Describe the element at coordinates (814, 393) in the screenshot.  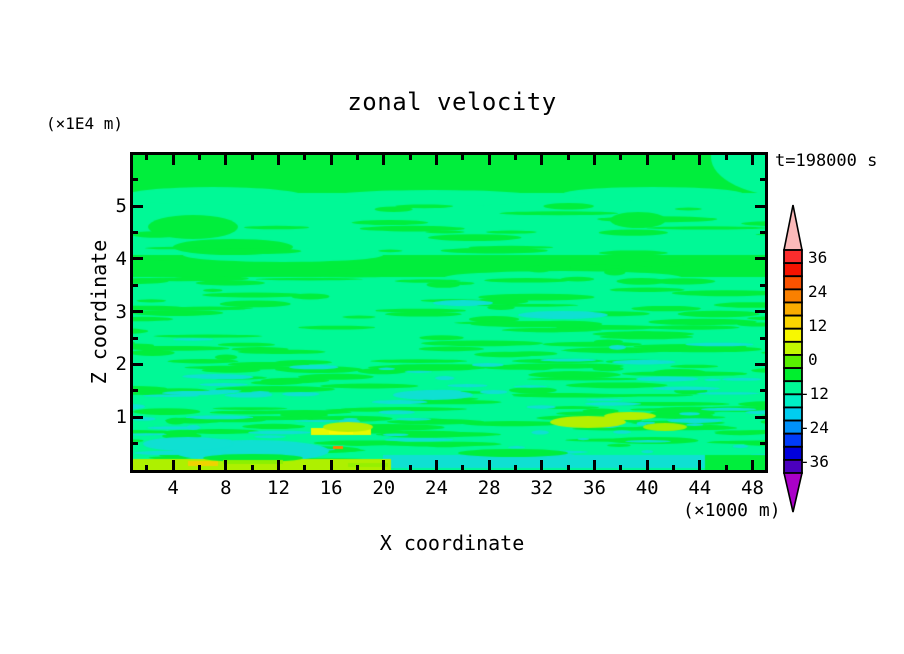
I see `colorbar-label: -12` at that location.